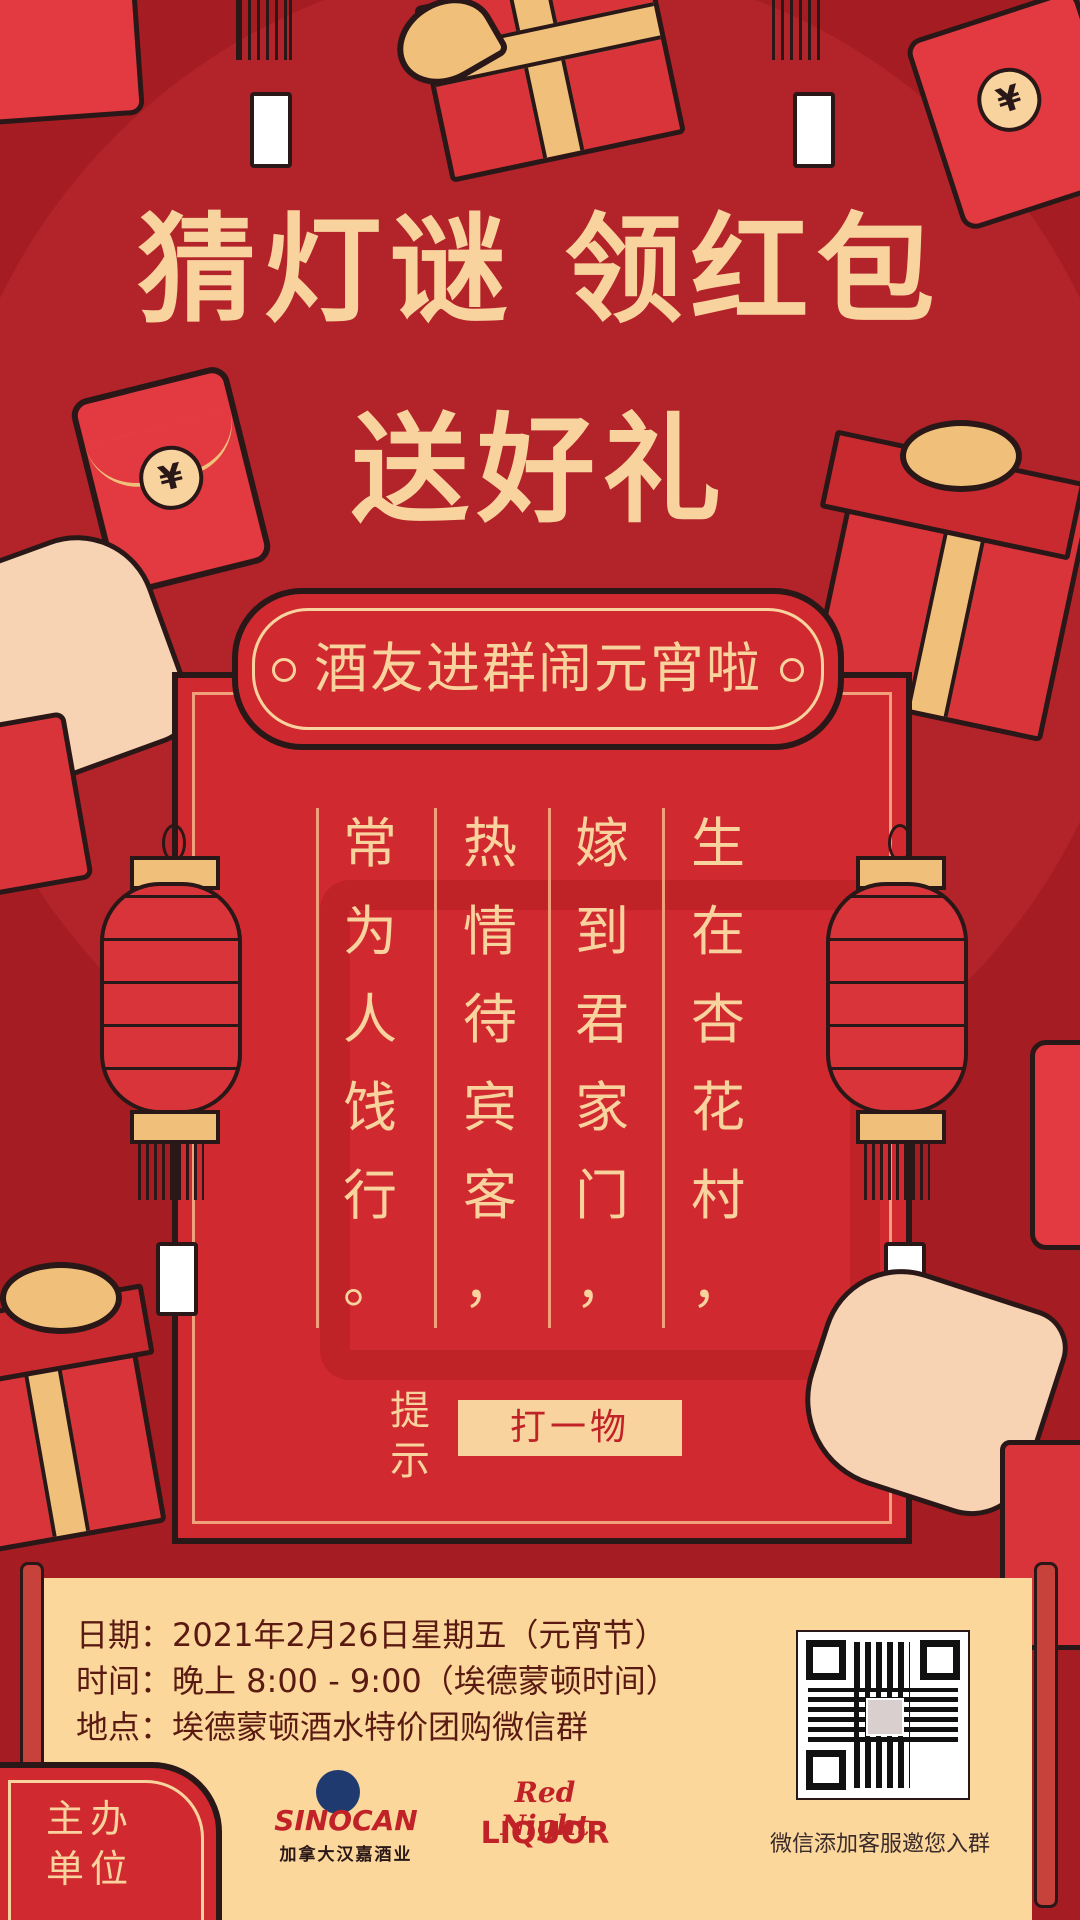 This screenshot has width=1080, height=1920. What do you see at coordinates (332, 1727) in the screenshot?
I see `event-place: 地点：埃德蒙顿酒水特价团购微信群` at bounding box center [332, 1727].